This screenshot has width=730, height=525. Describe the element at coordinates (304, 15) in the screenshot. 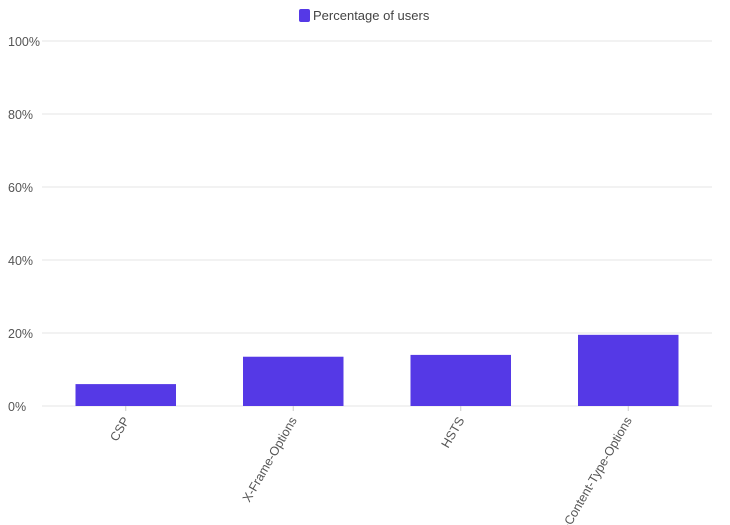

I see `legend-swatch` at that location.